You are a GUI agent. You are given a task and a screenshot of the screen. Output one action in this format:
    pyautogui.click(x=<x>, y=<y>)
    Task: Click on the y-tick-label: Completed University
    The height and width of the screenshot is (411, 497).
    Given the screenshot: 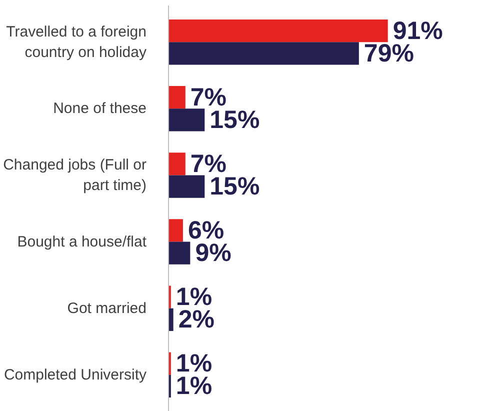 What is the action you would take?
    pyautogui.click(x=75, y=375)
    